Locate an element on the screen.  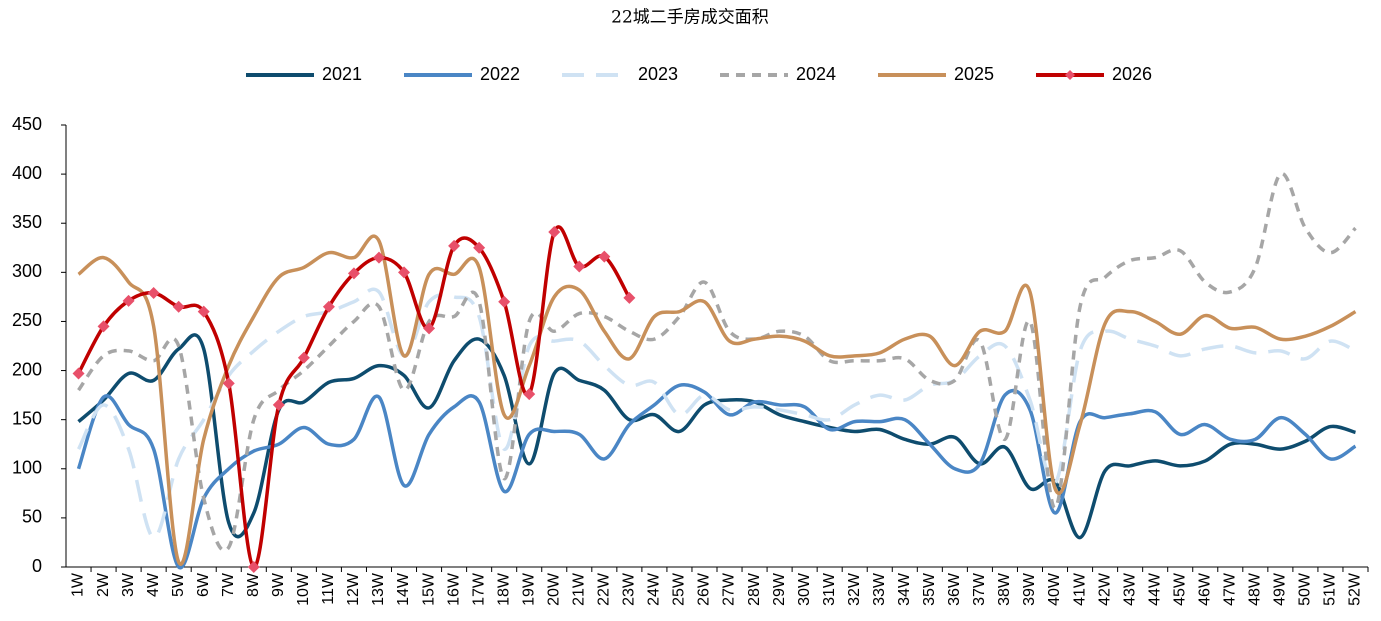
legend-label: 2025 is located at coordinates (974, 74).